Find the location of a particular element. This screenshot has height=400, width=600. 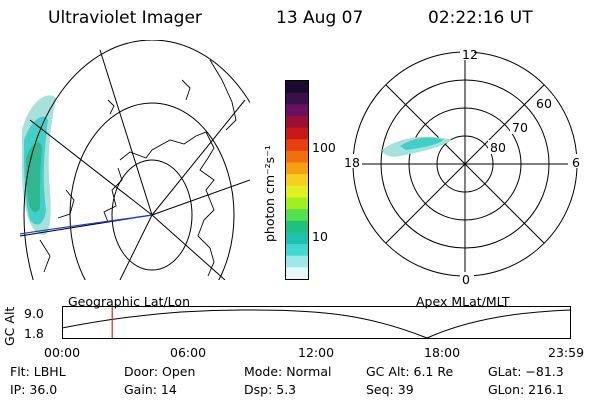

mlt-label-bottom: 0 is located at coordinates (466, 279).